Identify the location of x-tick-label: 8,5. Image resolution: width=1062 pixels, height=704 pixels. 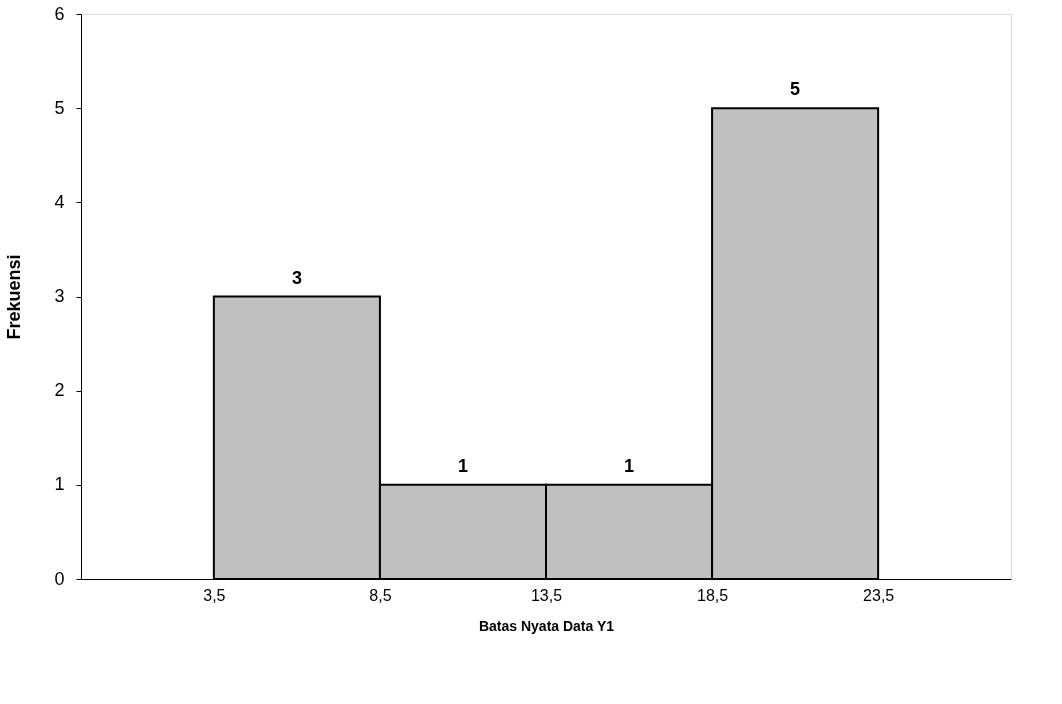
(380, 595).